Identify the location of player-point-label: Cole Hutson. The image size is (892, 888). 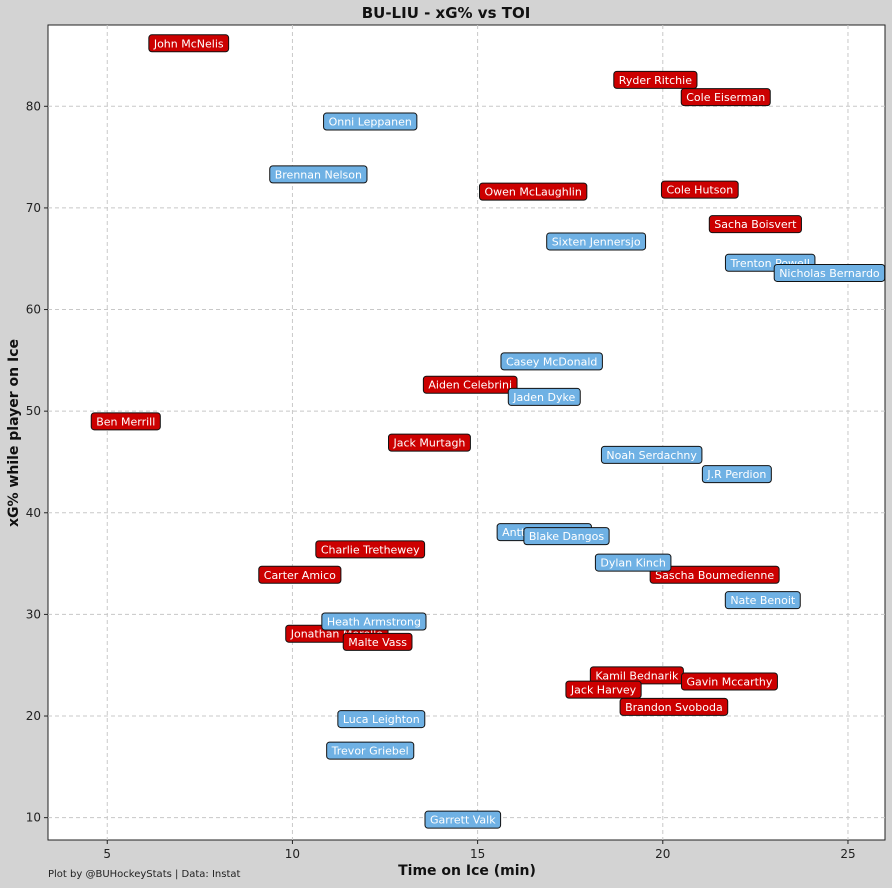
(699, 189).